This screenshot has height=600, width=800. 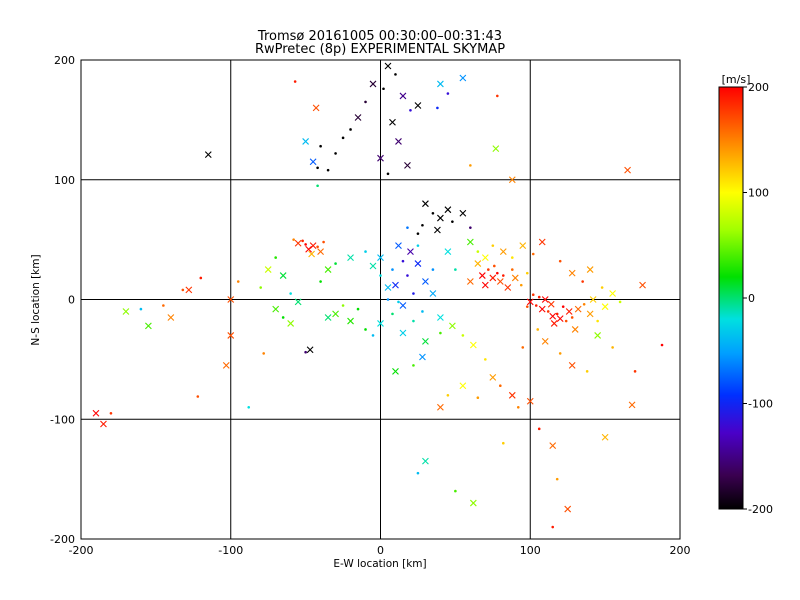 What do you see at coordinates (62, 419) in the screenshot?
I see `y-tick-label-1: -100` at bounding box center [62, 419].